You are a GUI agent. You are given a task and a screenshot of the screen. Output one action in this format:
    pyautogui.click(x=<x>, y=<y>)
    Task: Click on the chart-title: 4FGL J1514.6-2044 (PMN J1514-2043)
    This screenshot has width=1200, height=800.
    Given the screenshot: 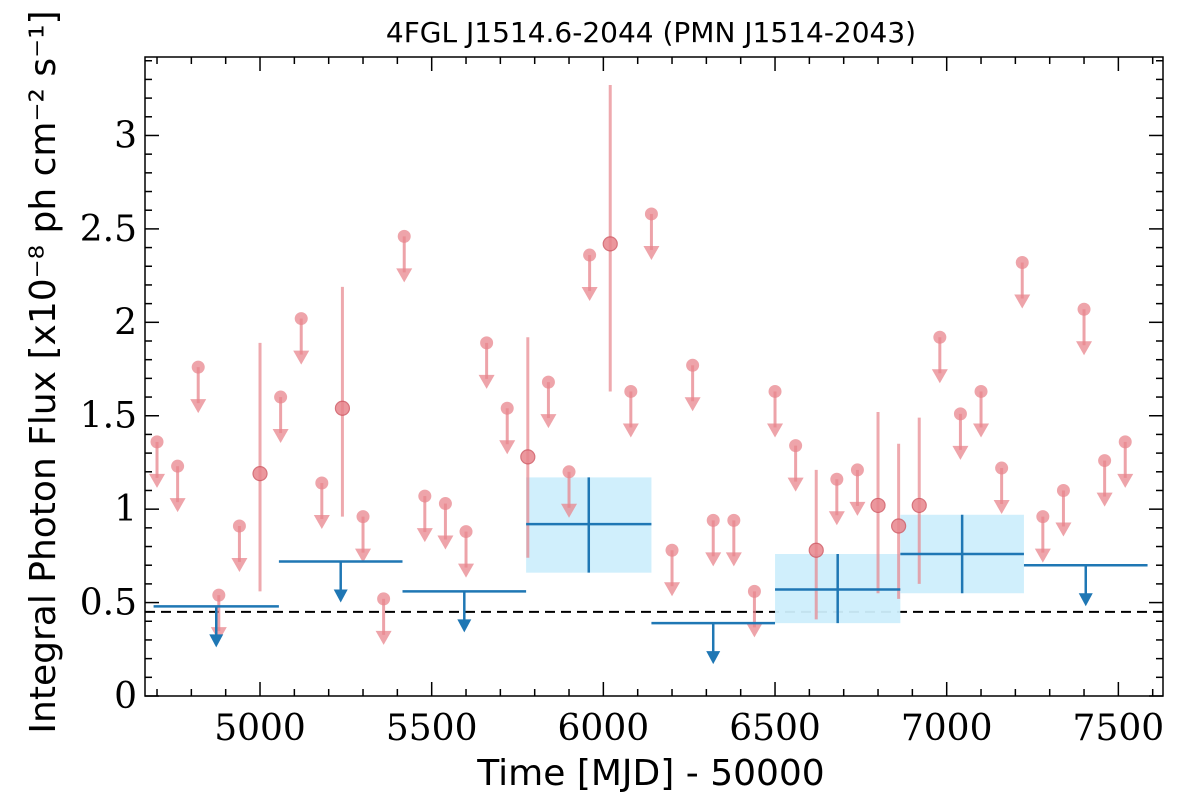 What is the action you would take?
    pyautogui.click(x=651, y=32)
    